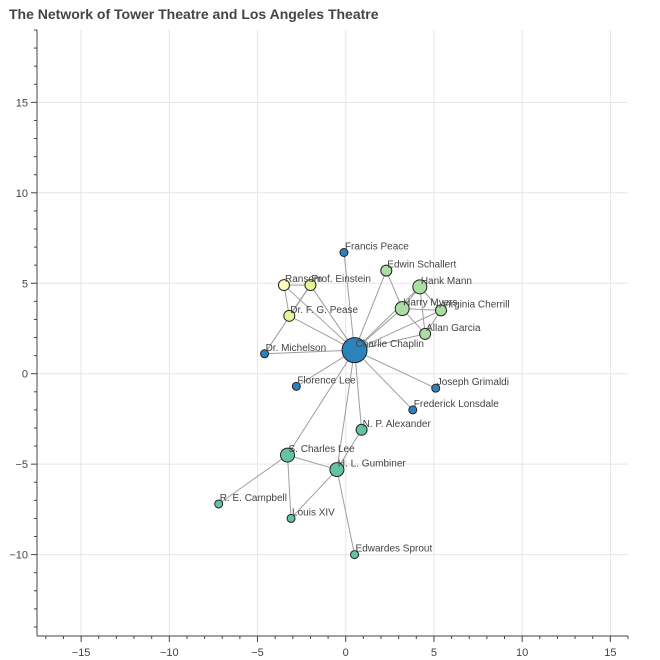 The image size is (660, 660). I want to click on node-label: Hank Mann, so click(446, 281).